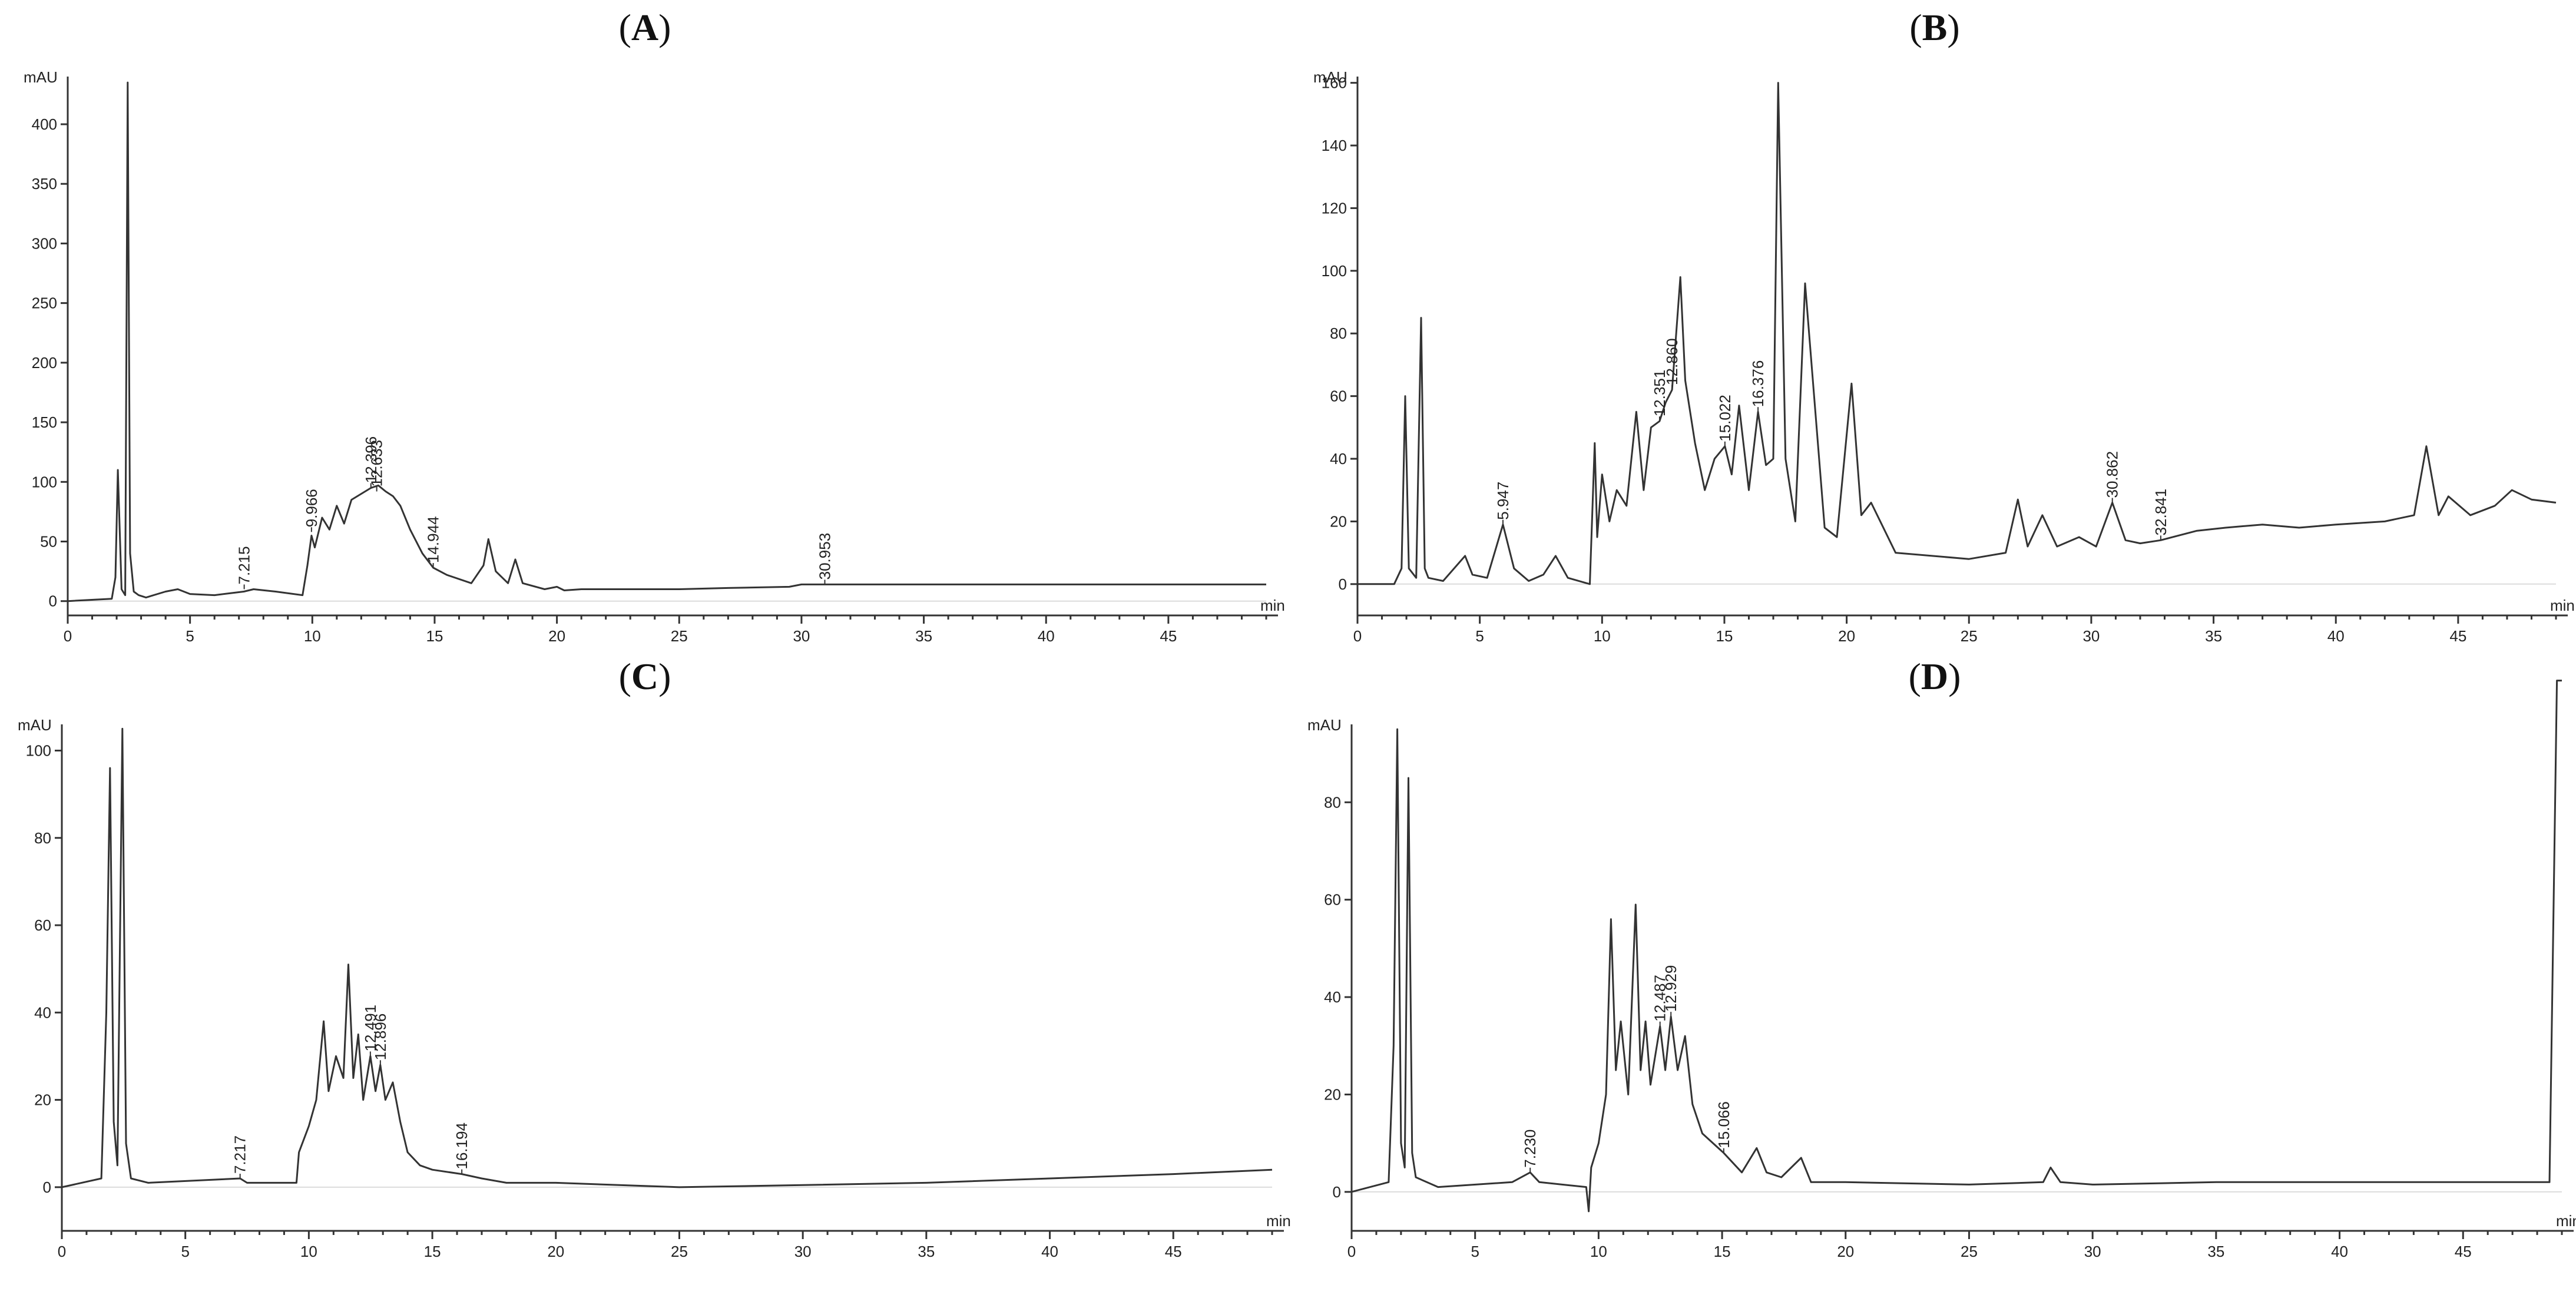 The height and width of the screenshot is (1308, 2576). What do you see at coordinates (311, 508) in the screenshot?
I see `peak-label: 9.966` at bounding box center [311, 508].